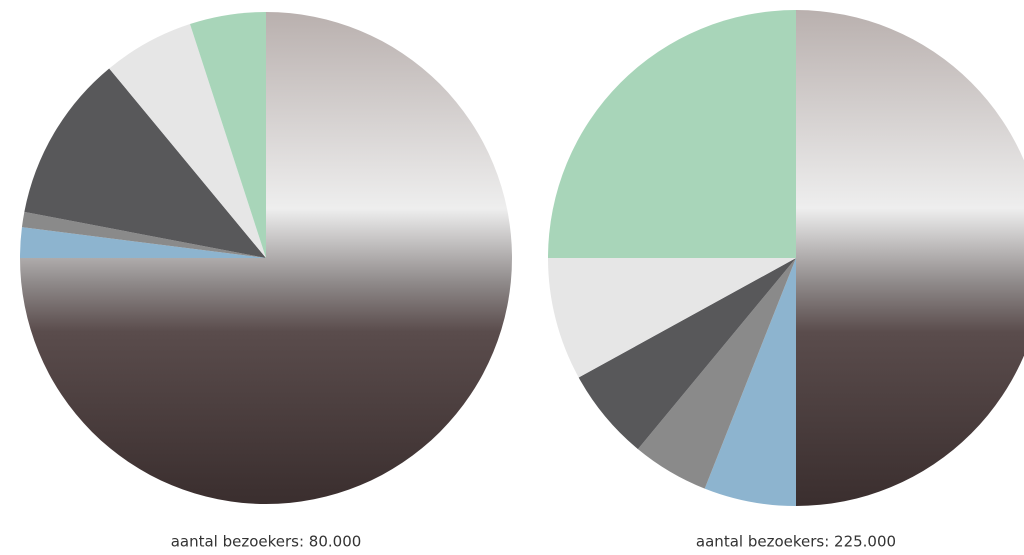 Image resolution: width=1024 pixels, height=555 pixels. What do you see at coordinates (266, 542) in the screenshot?
I see `chart-label: aantal bezoekers: 80.000` at bounding box center [266, 542].